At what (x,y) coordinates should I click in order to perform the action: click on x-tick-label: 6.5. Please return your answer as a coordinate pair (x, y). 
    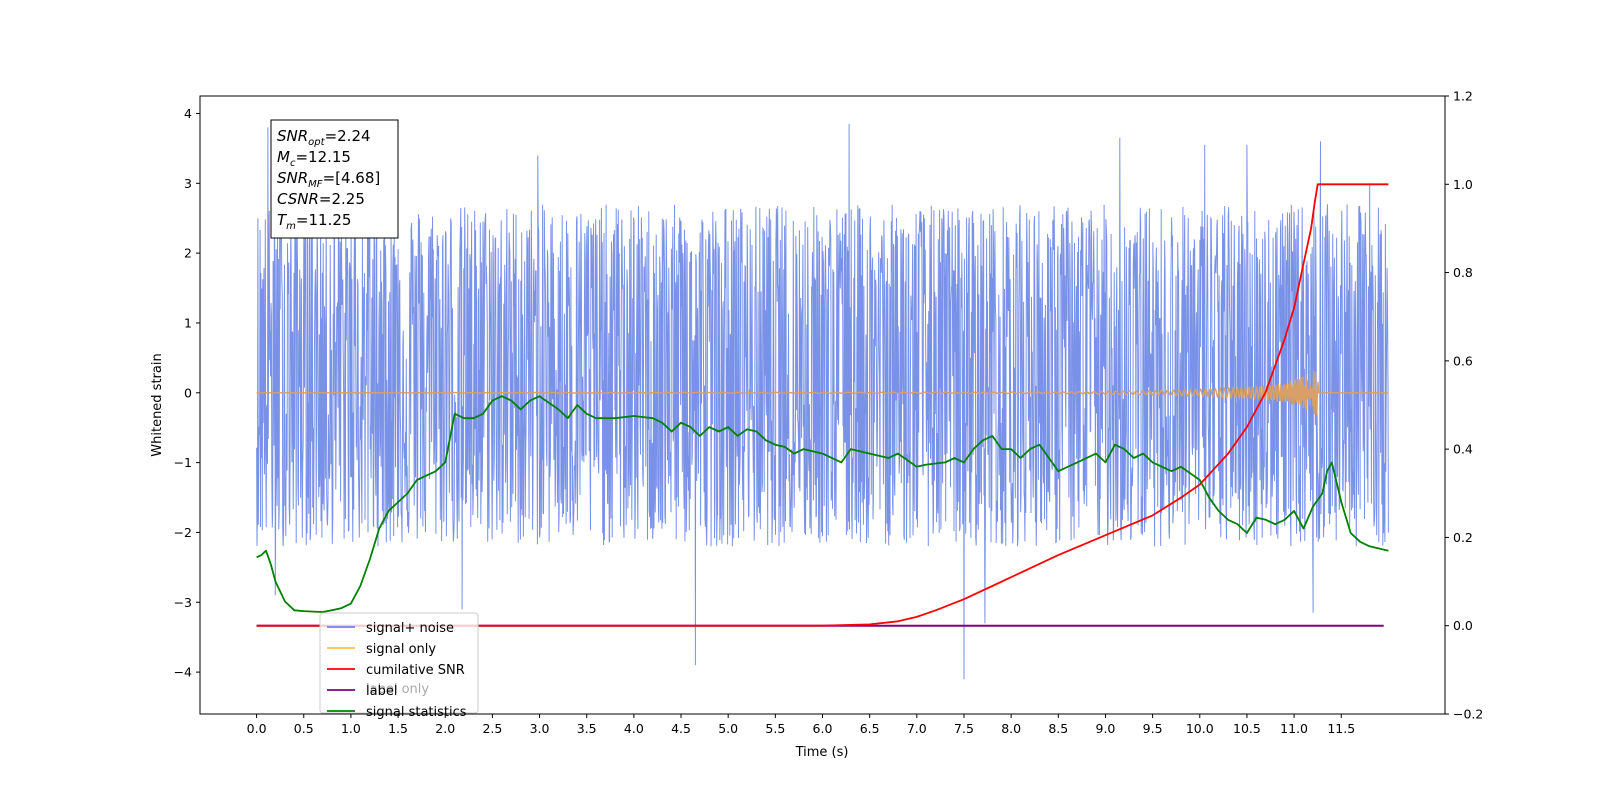
    Looking at the image, I should click on (870, 728).